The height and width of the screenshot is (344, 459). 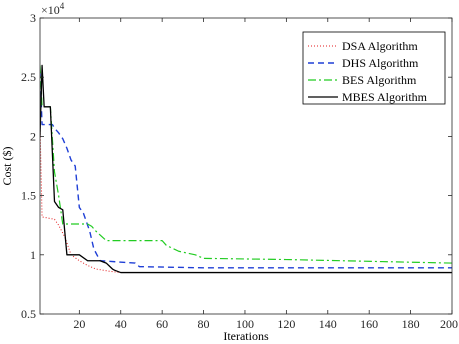 I want to click on y-axis-title: Cost ($), so click(x=7, y=165).